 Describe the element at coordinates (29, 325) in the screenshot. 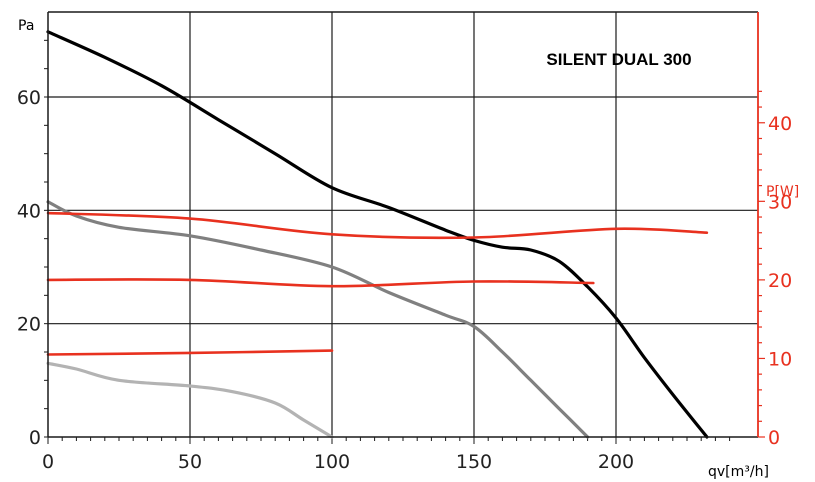

I see `y-tick-label: 20` at that location.